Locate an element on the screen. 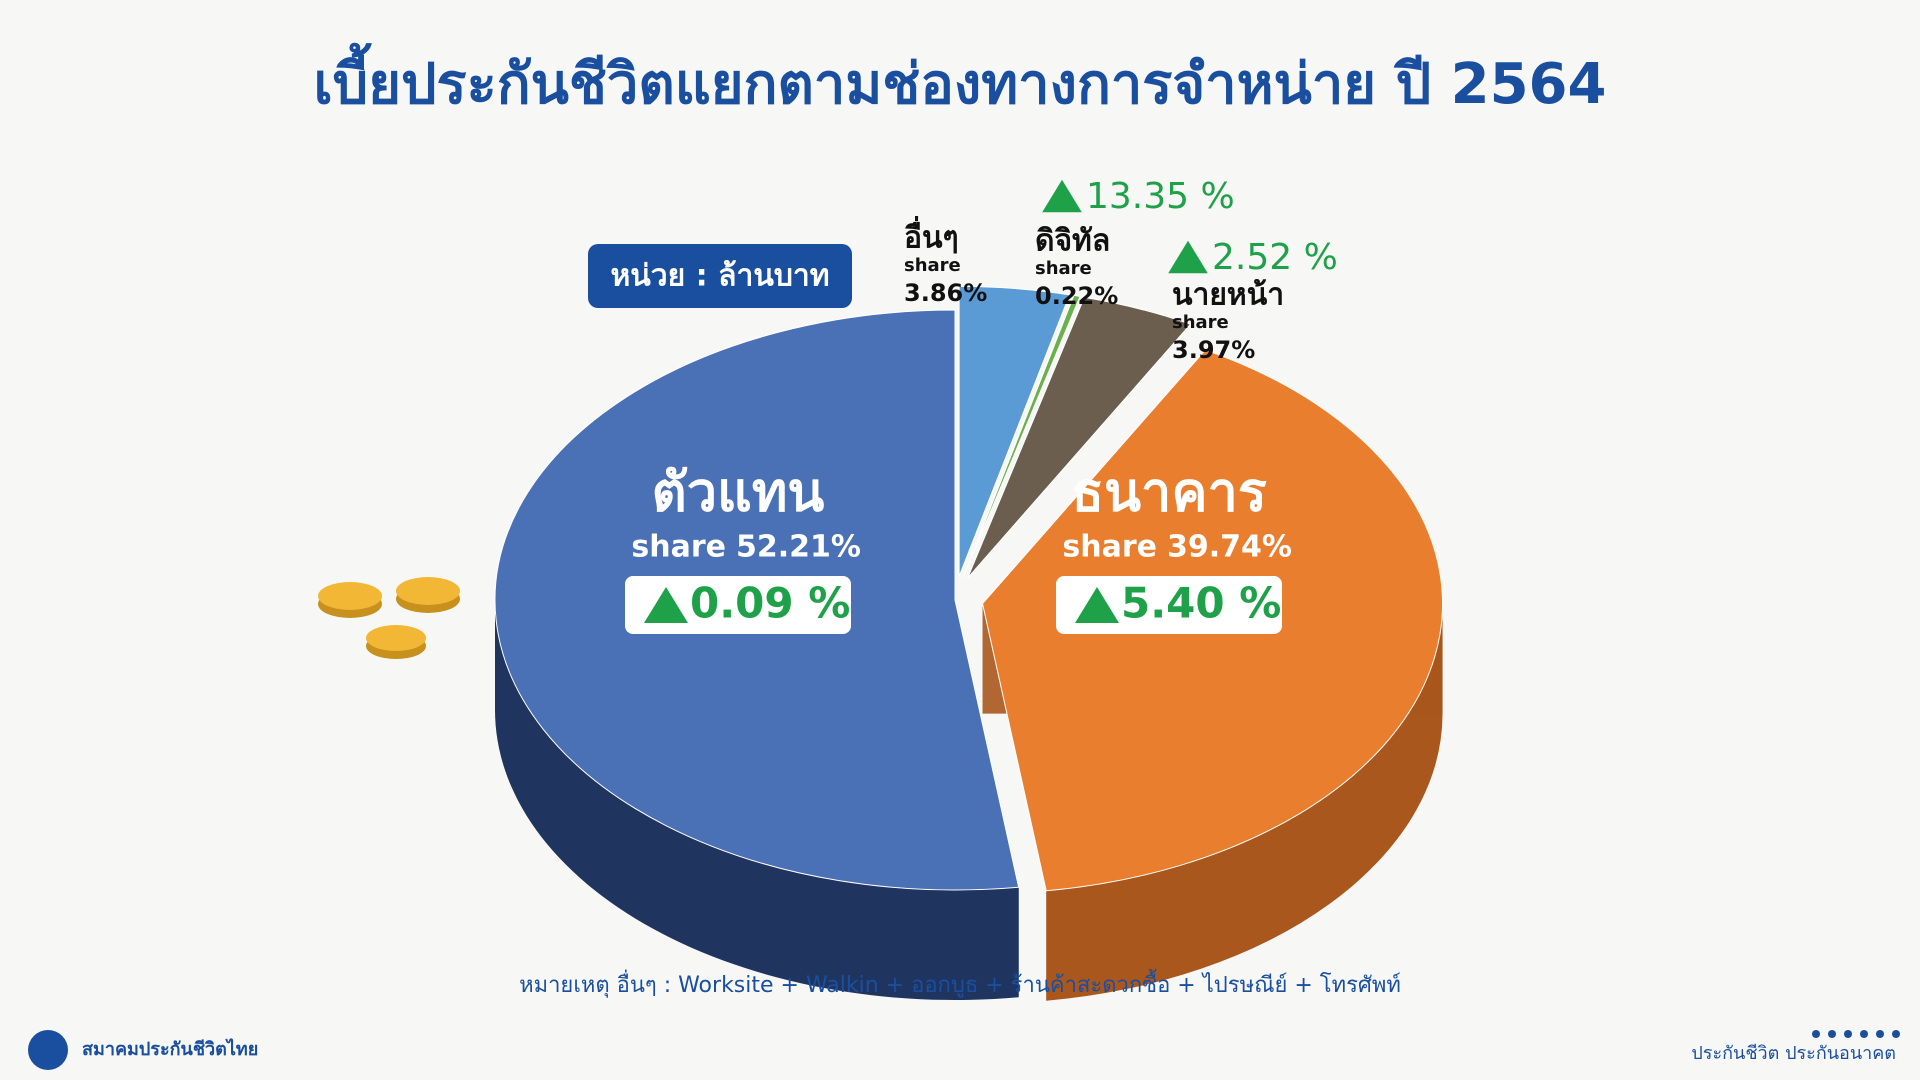 The image size is (1920, 1080). logo is located at coordinates (48, 1050).